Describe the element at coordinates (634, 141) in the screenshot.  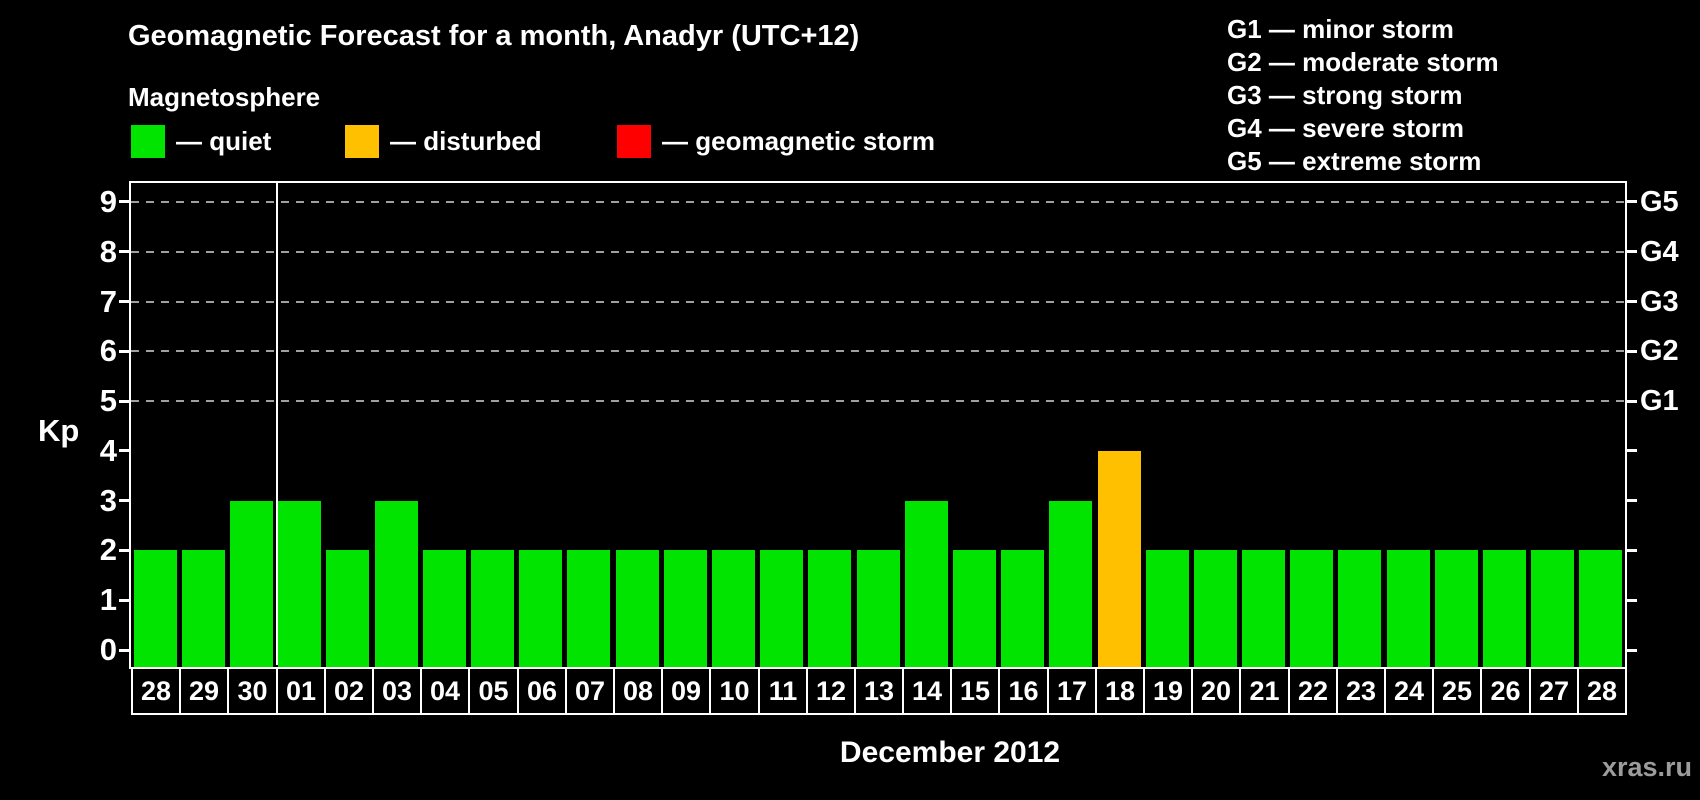
I see `storm-swatch-icon` at that location.